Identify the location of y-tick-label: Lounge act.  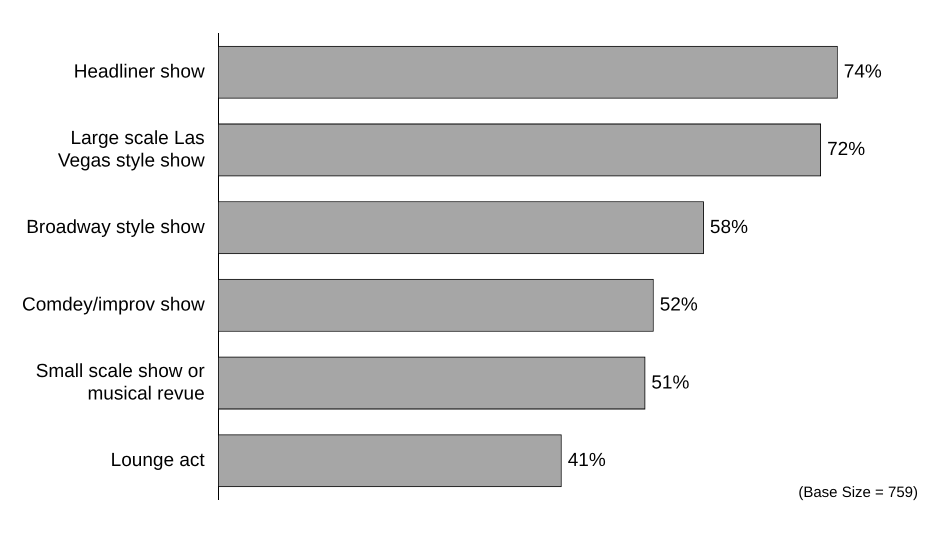
(158, 460).